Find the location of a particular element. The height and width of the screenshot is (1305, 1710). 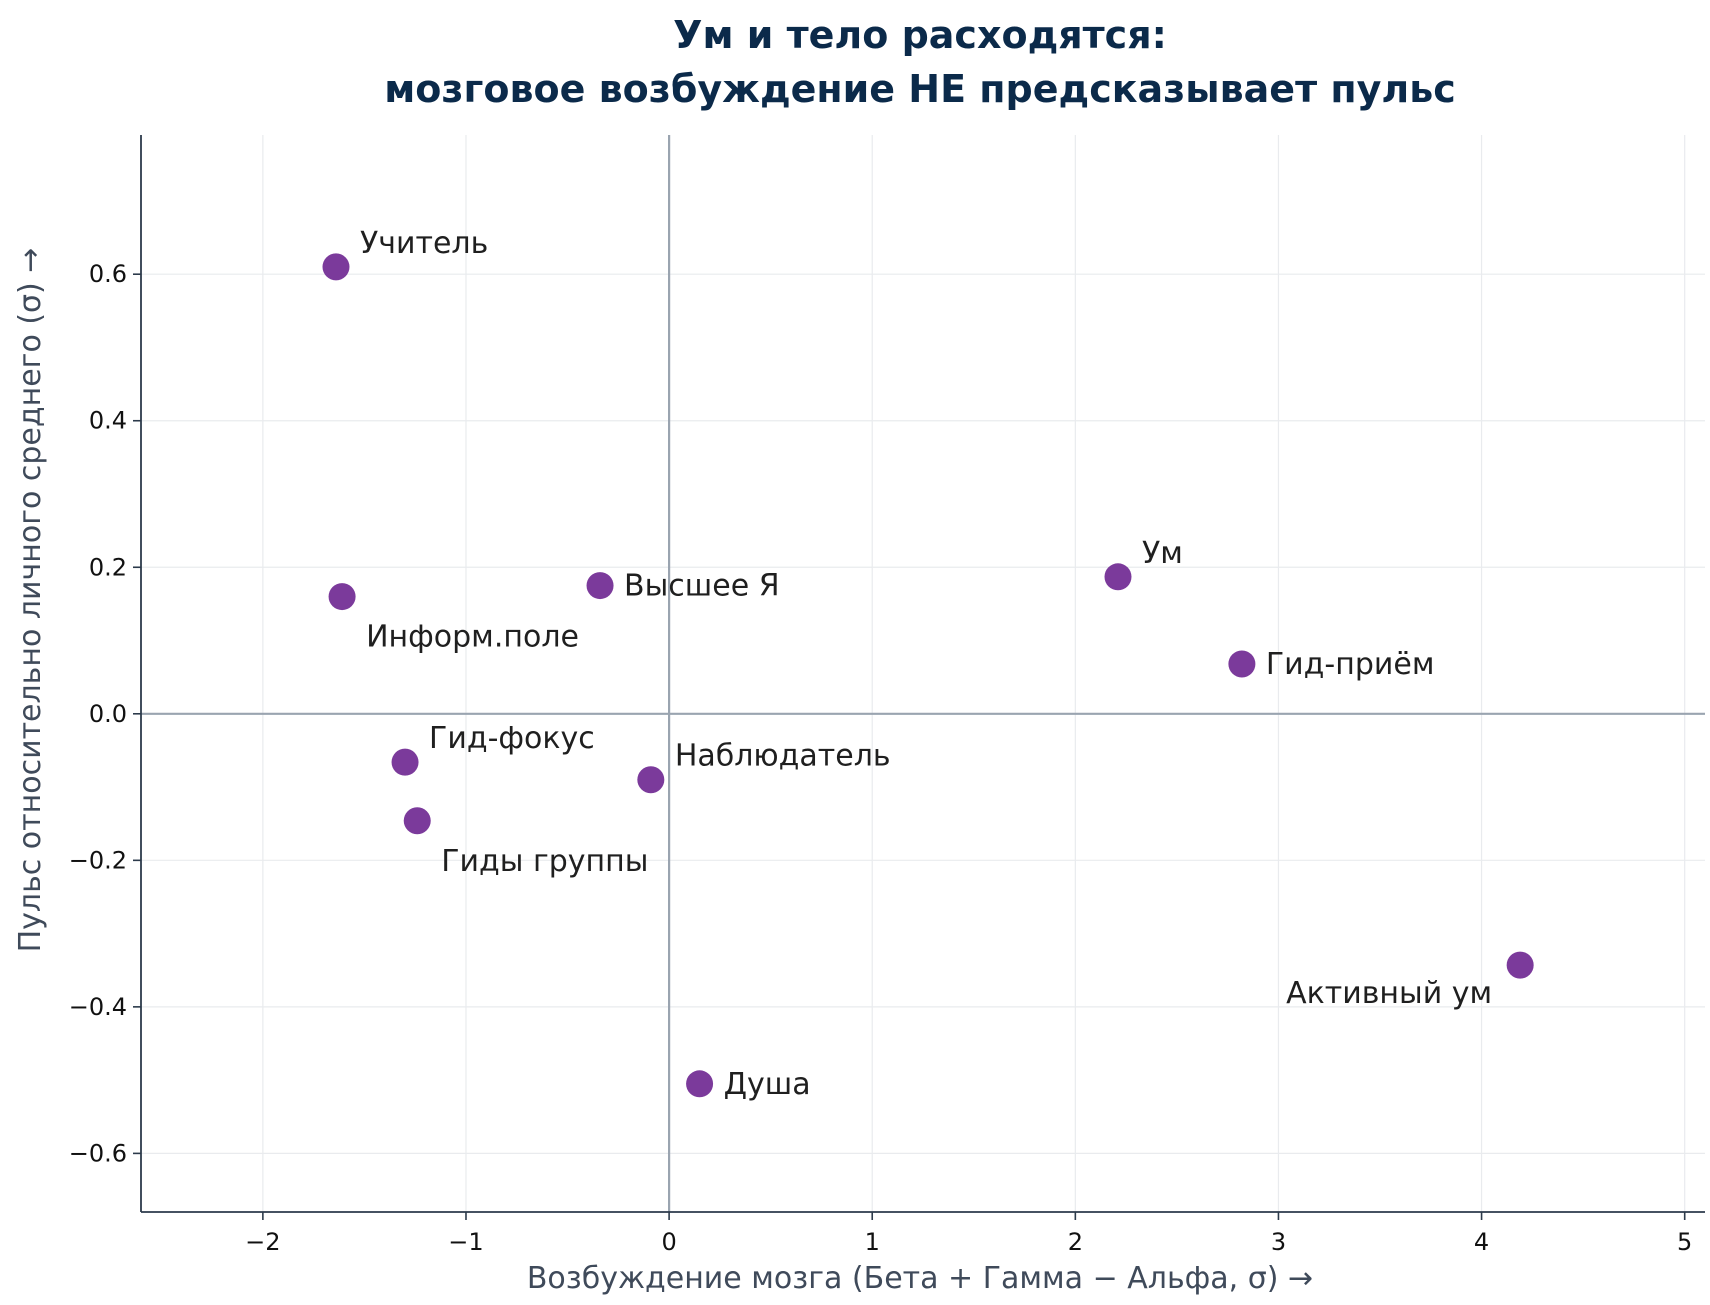

y-tick-label: 0.2 is located at coordinates (108, 567).